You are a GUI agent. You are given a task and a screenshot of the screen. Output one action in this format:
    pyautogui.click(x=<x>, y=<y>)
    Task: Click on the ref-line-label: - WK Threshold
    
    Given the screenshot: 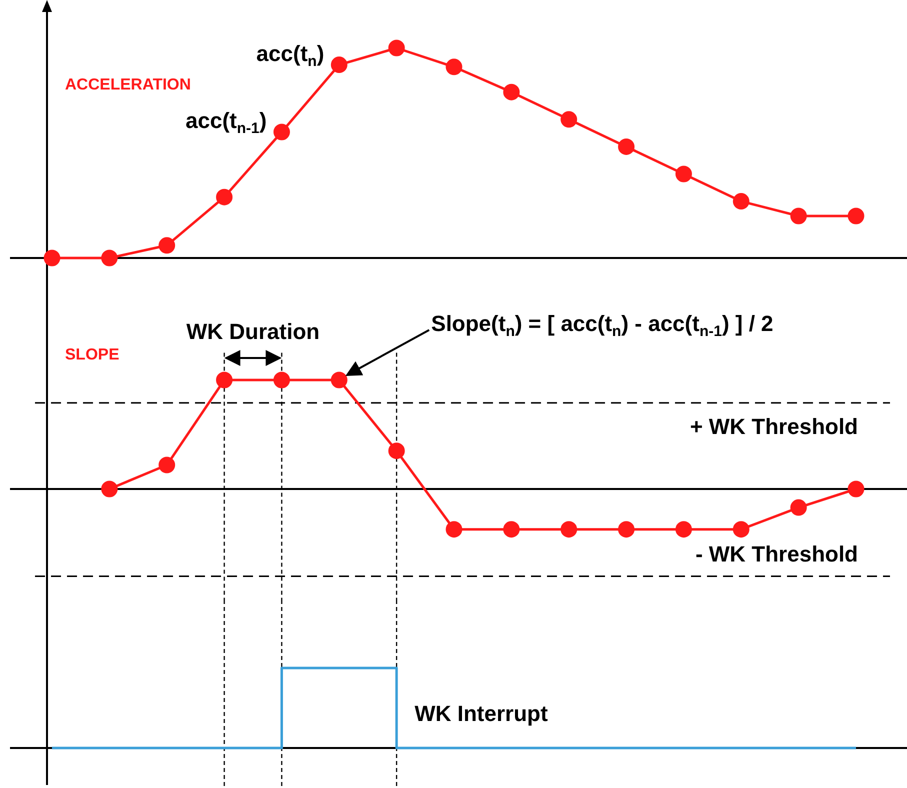 What is the action you would take?
    pyautogui.click(x=776, y=553)
    